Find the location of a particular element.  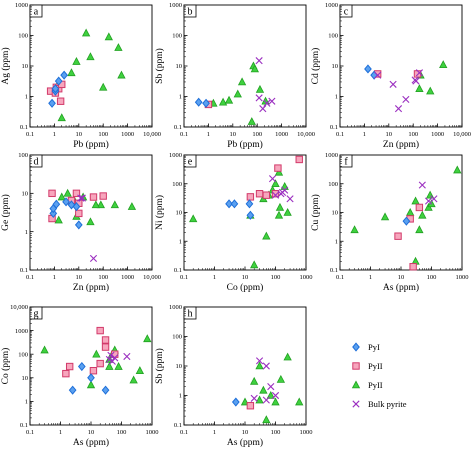

panel-letter: h is located at coordinates (190, 314).